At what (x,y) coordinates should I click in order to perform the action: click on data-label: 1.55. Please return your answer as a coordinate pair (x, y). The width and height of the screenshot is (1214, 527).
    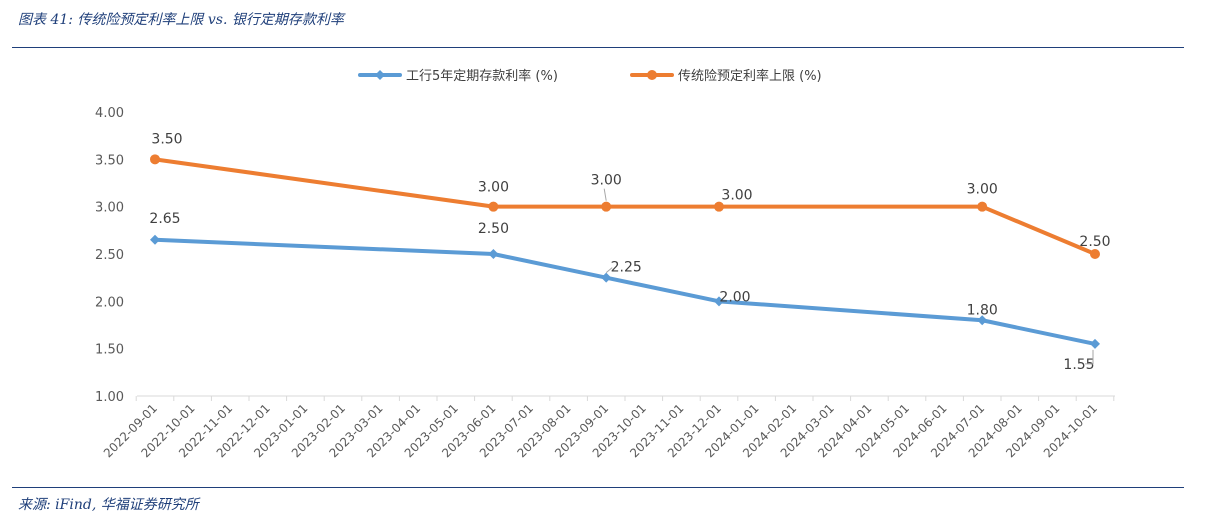
    Looking at the image, I should click on (1078, 365).